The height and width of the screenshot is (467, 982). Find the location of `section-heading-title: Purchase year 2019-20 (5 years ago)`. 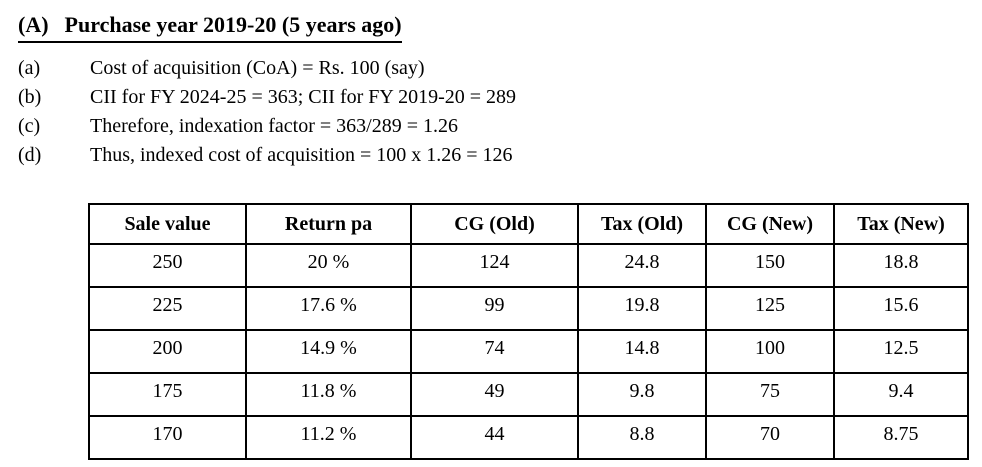

section-heading-title: Purchase year 2019-20 (5 years ago) is located at coordinates (233, 24).